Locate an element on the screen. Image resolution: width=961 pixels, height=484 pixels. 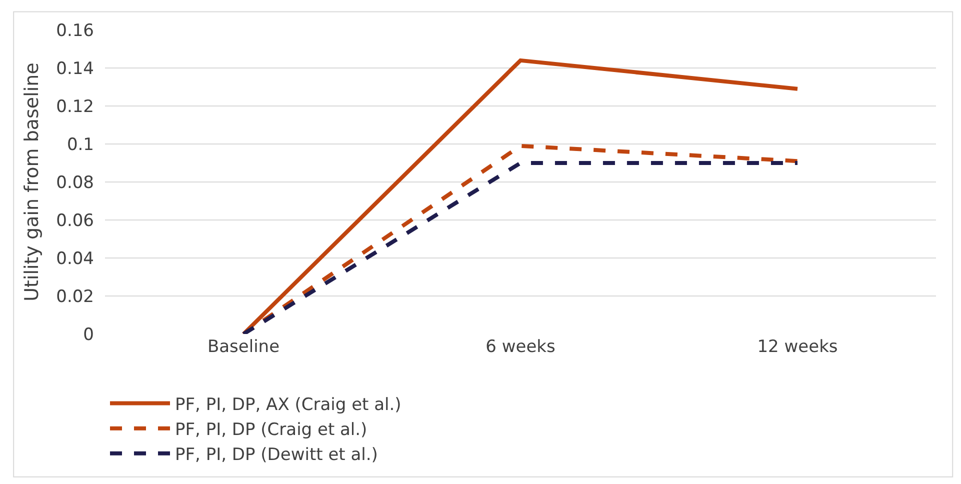
y-tick-label: 0 is located at coordinates (88, 334).